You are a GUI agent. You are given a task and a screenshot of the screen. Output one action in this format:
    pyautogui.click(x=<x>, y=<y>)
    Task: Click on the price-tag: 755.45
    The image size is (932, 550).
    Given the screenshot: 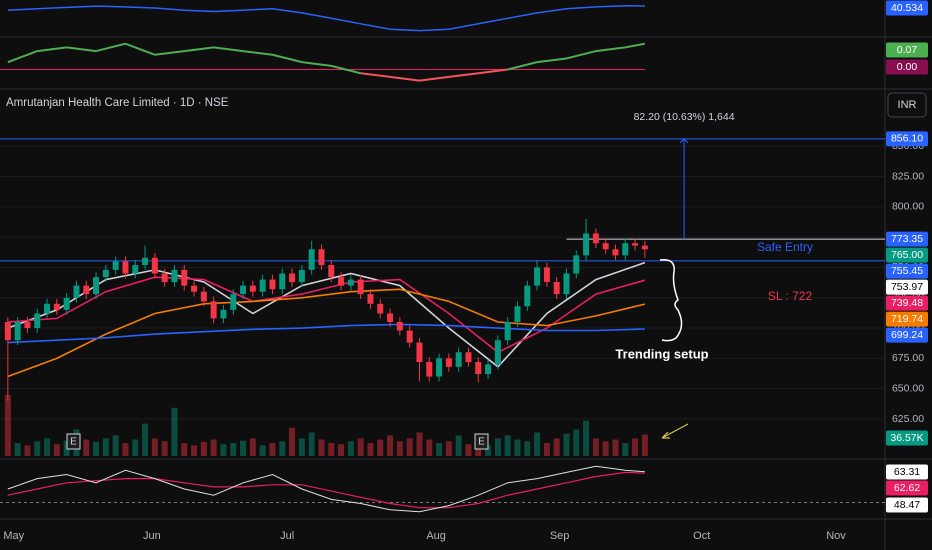 What is the action you would take?
    pyautogui.click(x=907, y=271)
    